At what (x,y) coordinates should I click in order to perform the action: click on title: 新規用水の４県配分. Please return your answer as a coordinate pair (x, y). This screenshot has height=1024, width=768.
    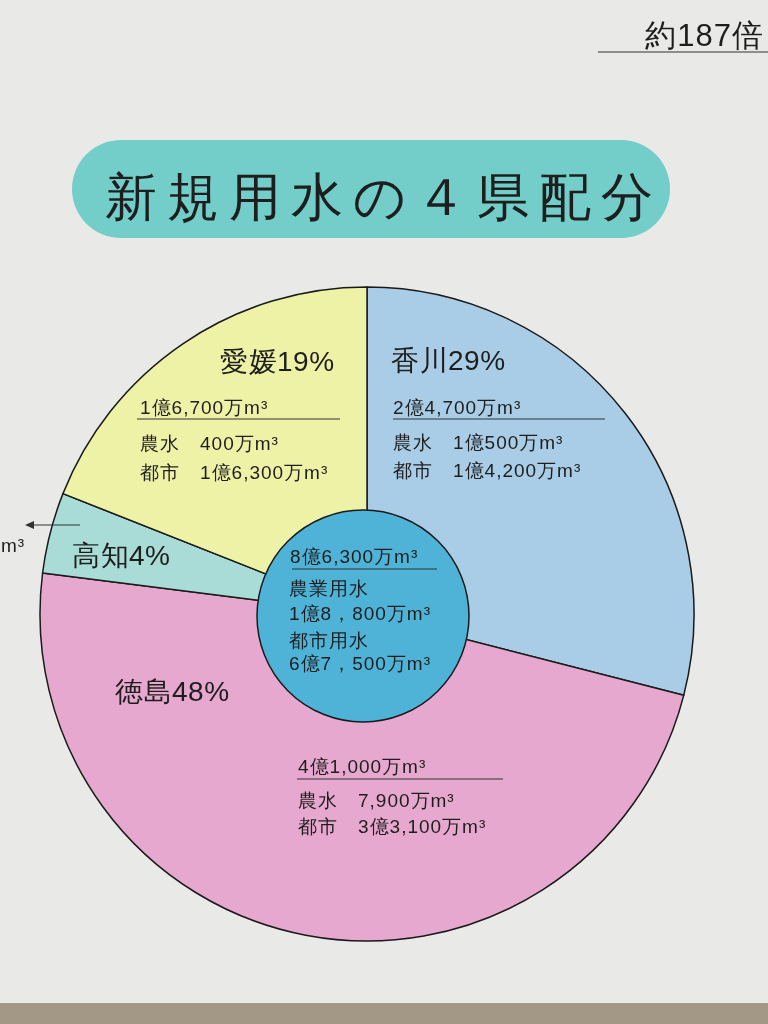
    Looking at the image, I should click on (371, 189).